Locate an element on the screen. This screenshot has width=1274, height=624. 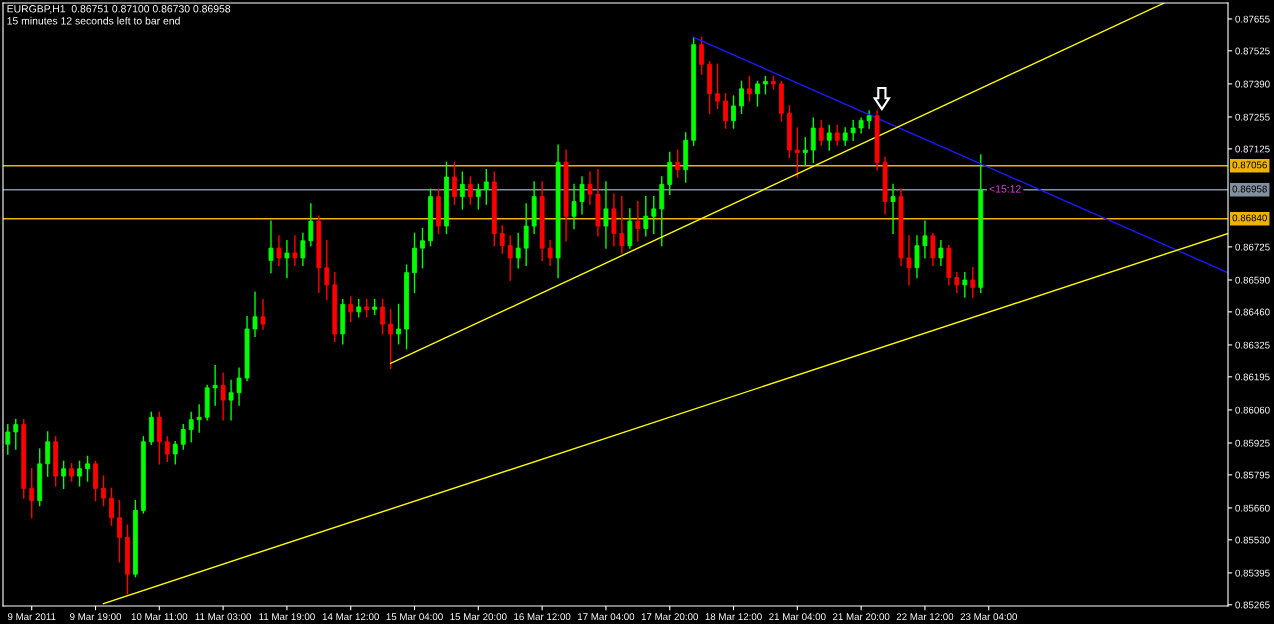
y-tick-label: 0.85925 is located at coordinates (1252, 443).